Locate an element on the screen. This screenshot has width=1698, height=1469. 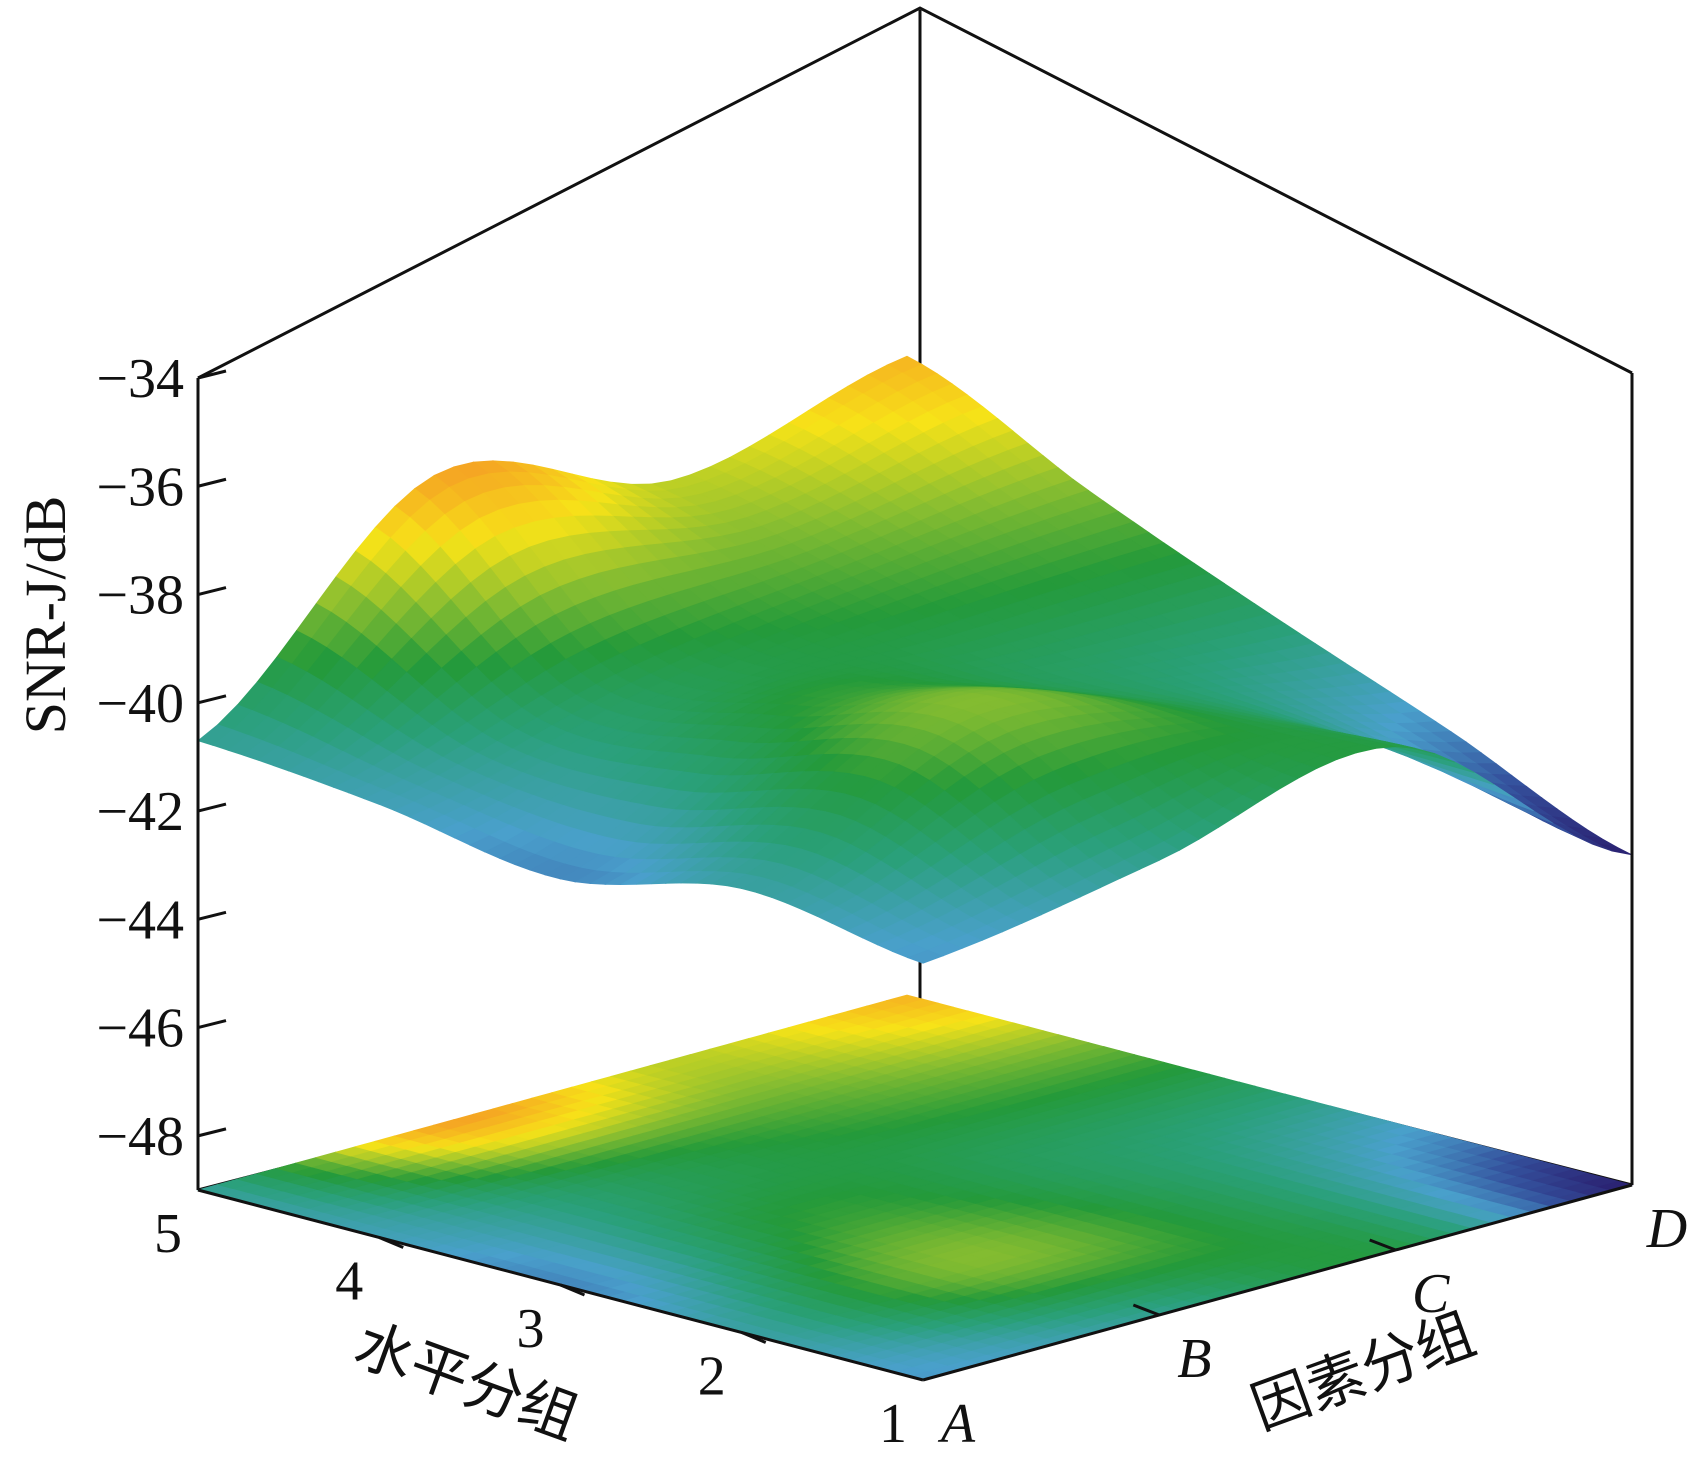
level-tick-label: 5 is located at coordinates (168, 1234).